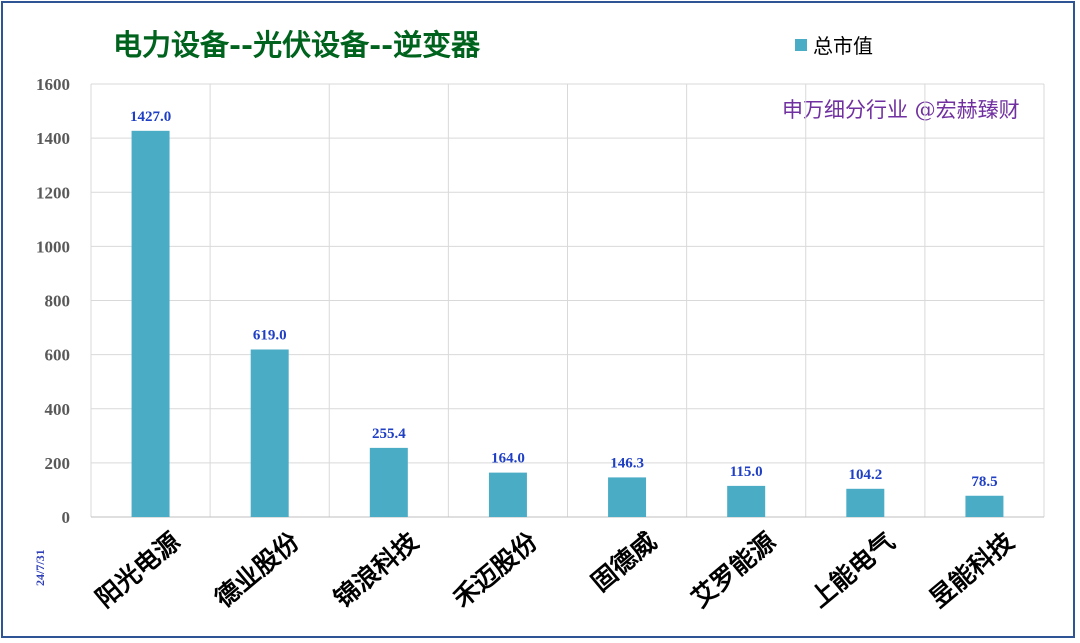  What do you see at coordinates (137, 570) in the screenshot?
I see `x-tick-label: 阳光电源` at bounding box center [137, 570].